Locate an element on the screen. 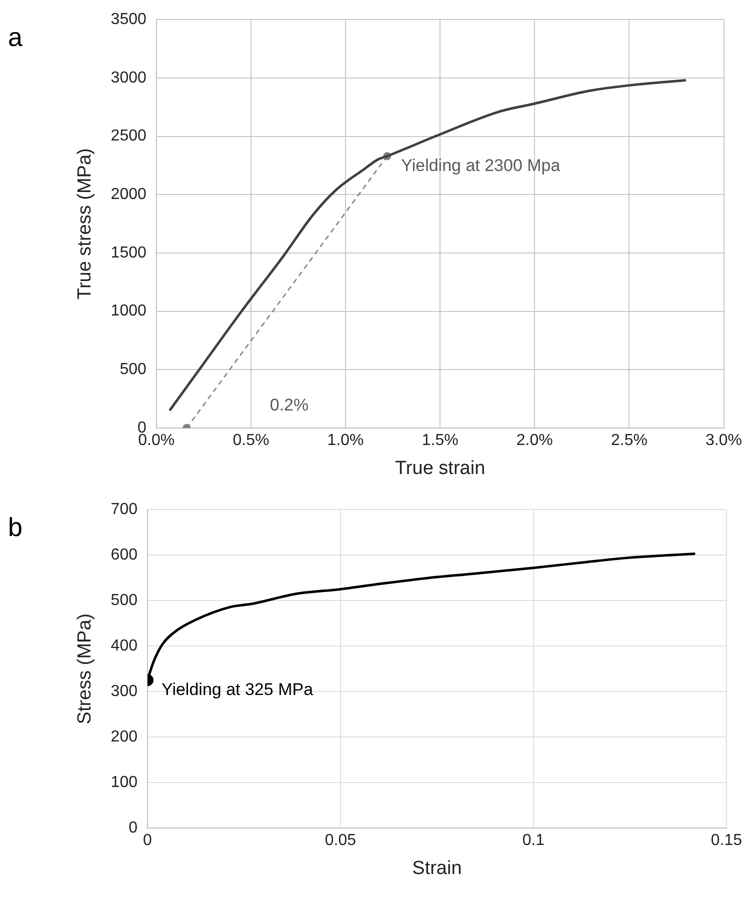  annotation: 0.2% is located at coordinates (289, 405).